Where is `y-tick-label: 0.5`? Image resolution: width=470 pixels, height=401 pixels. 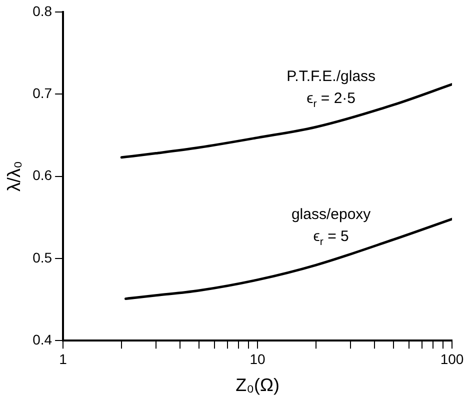 y-tick-label: 0.5 is located at coordinates (42, 257).